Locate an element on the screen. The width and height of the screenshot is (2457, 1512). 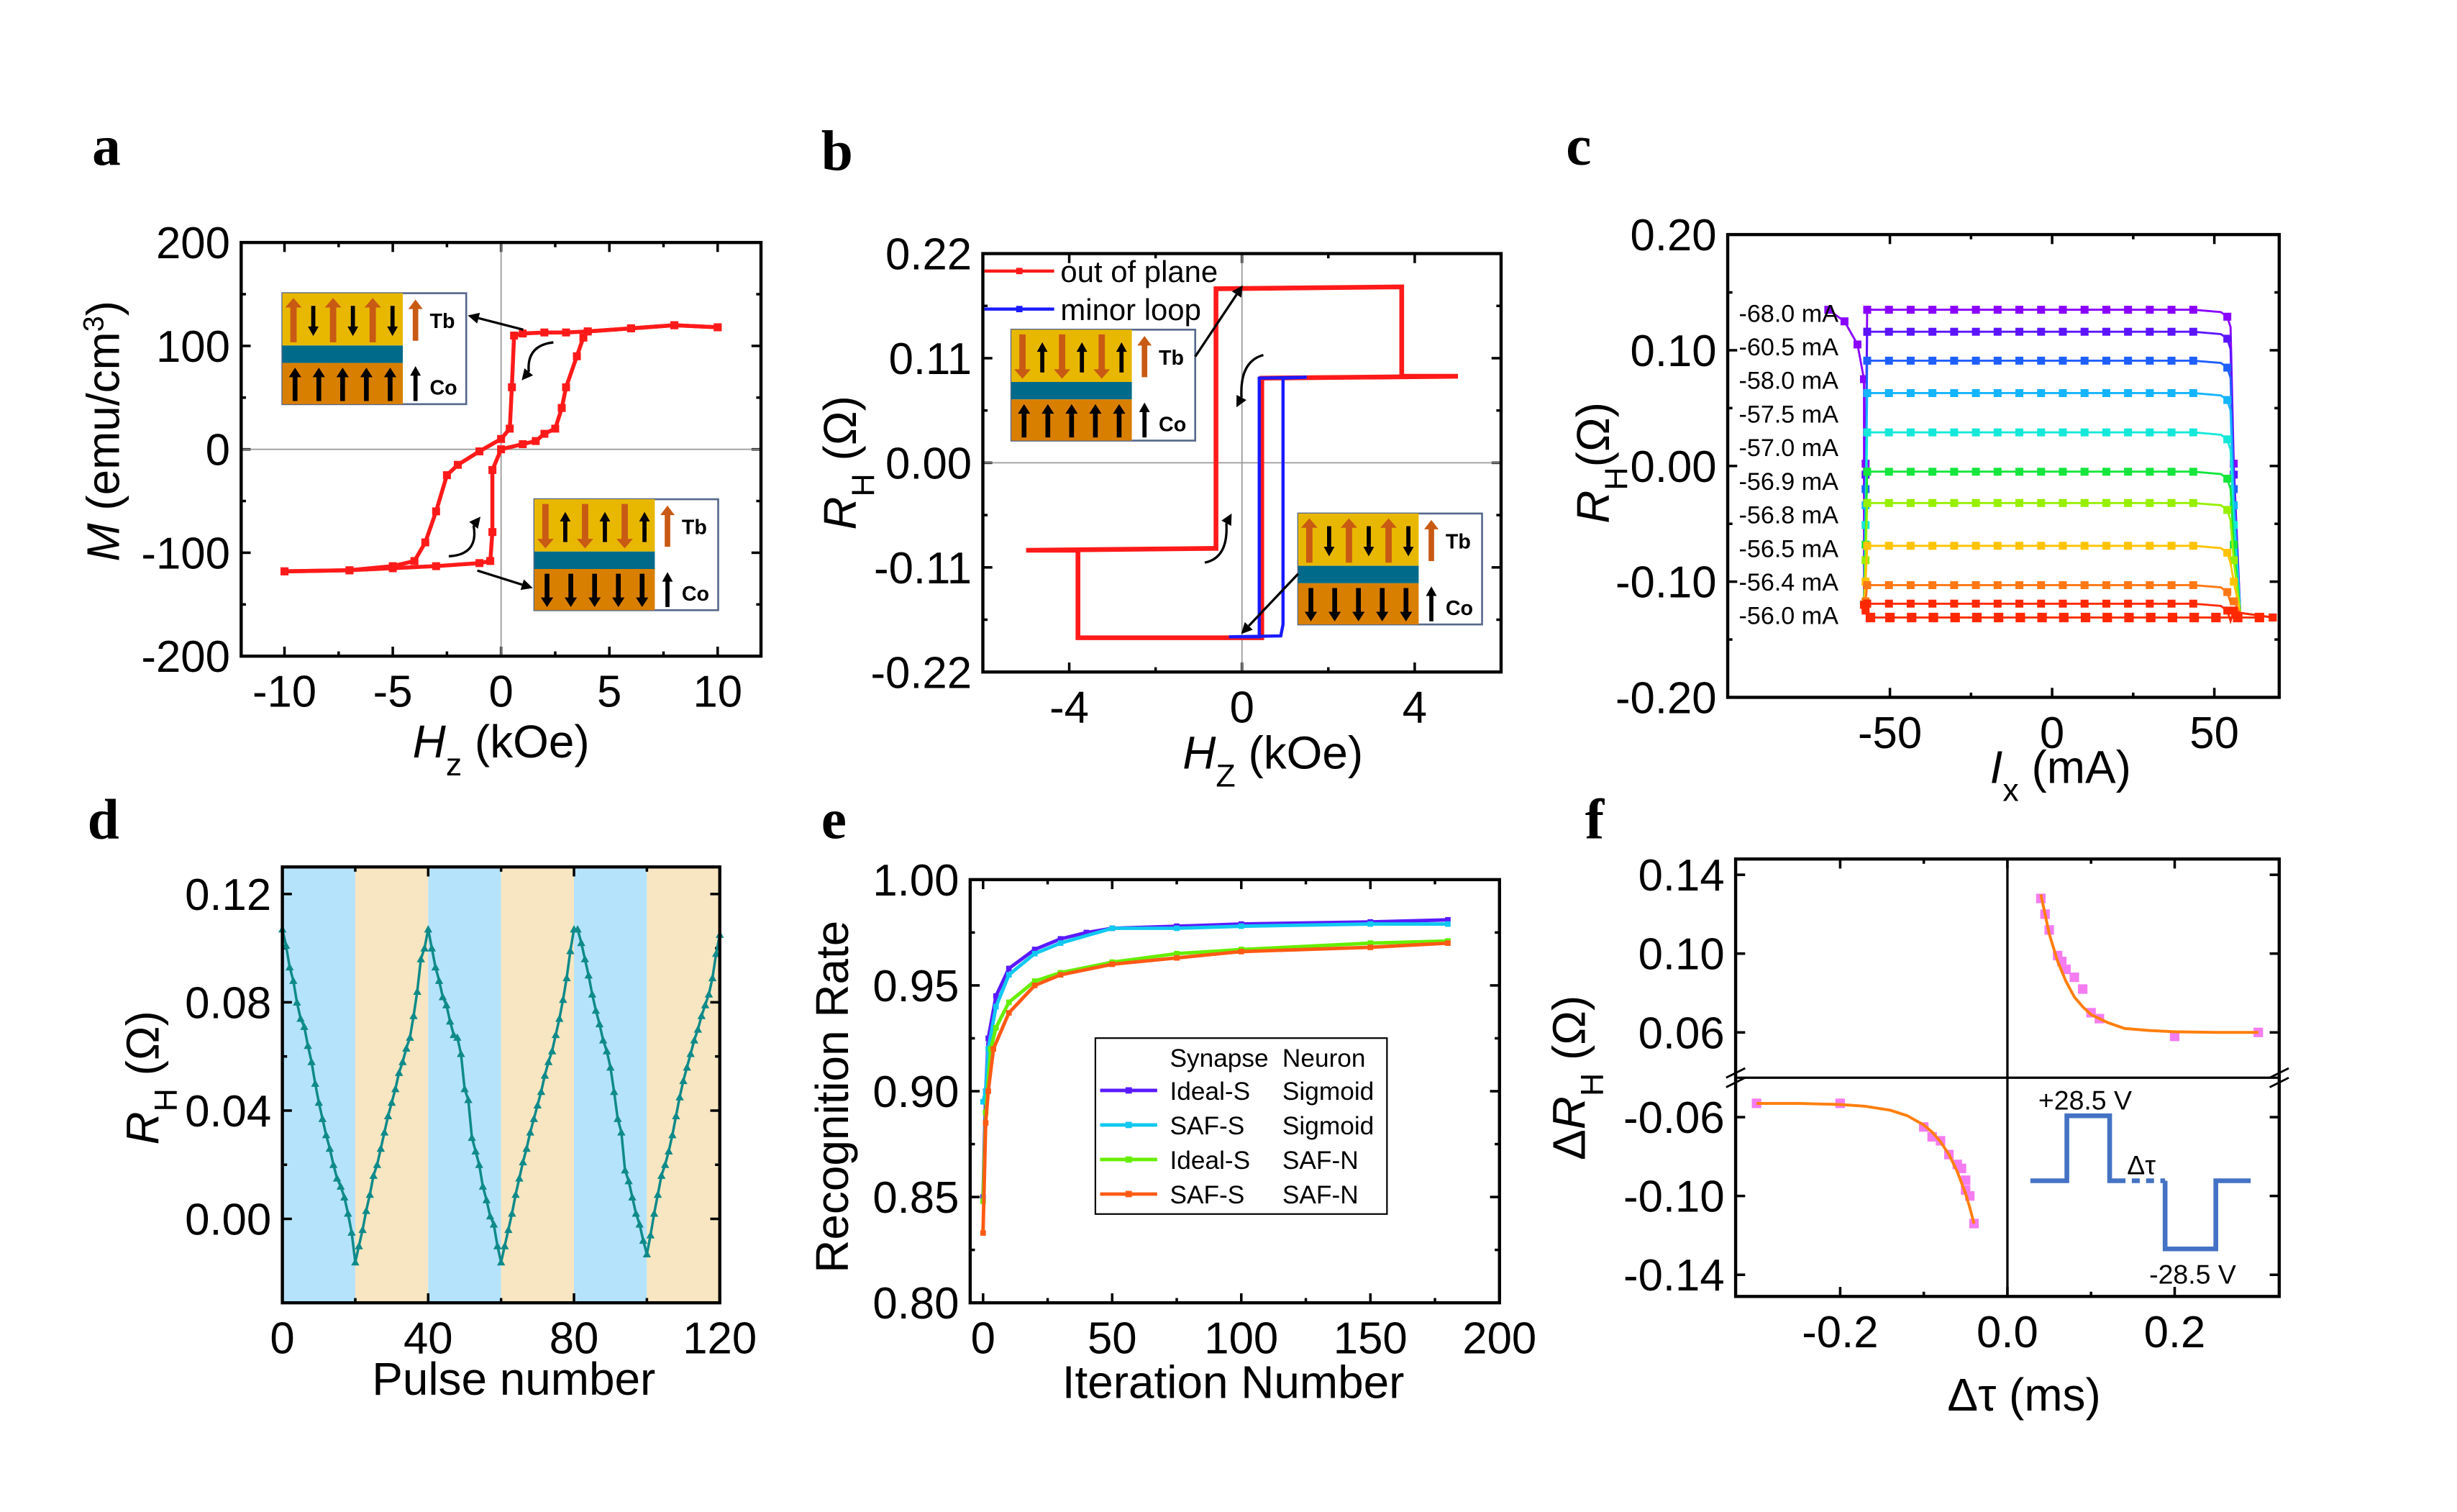
curve-label: -56.9 mA is located at coordinates (1788, 482).